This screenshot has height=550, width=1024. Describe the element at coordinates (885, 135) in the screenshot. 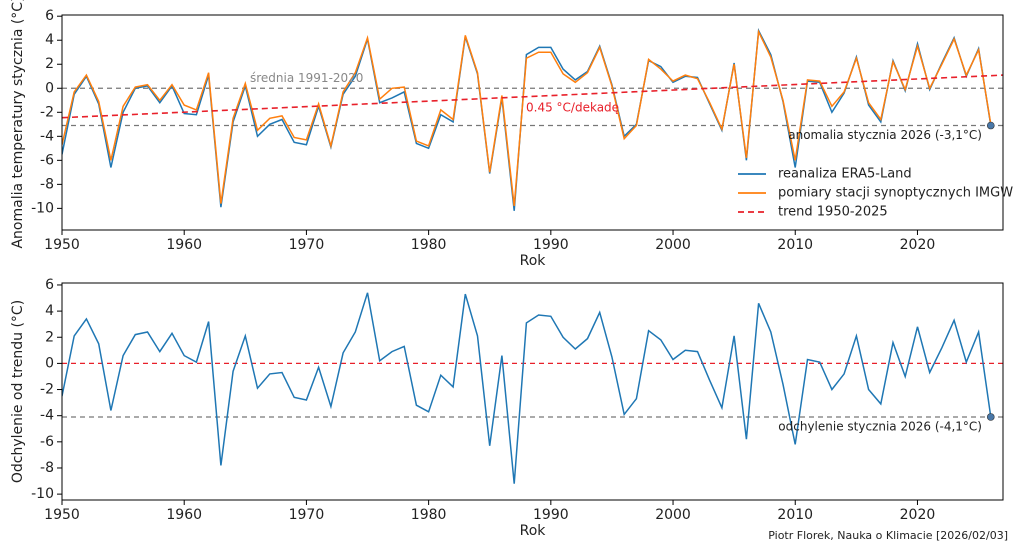

I see `reference-label: anomalia stycznia 2026 (-3,1°C)` at that location.